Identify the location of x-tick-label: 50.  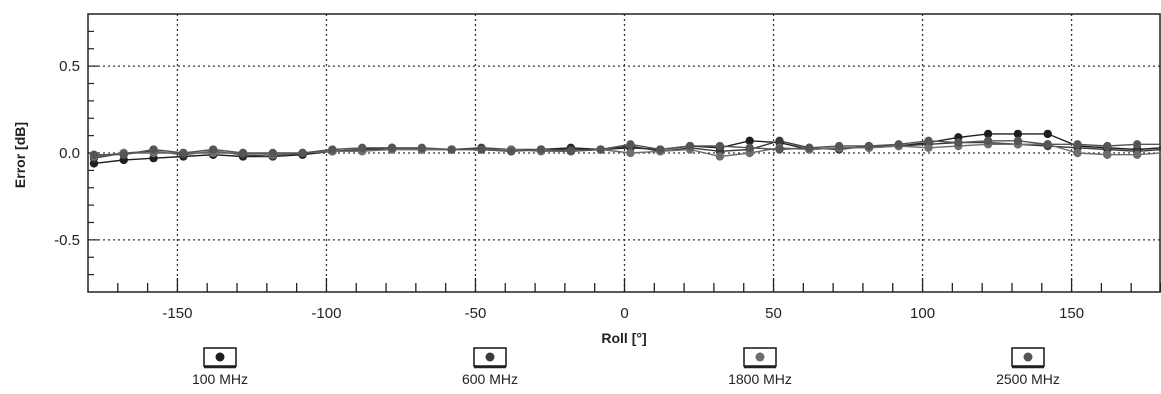
(773, 313).